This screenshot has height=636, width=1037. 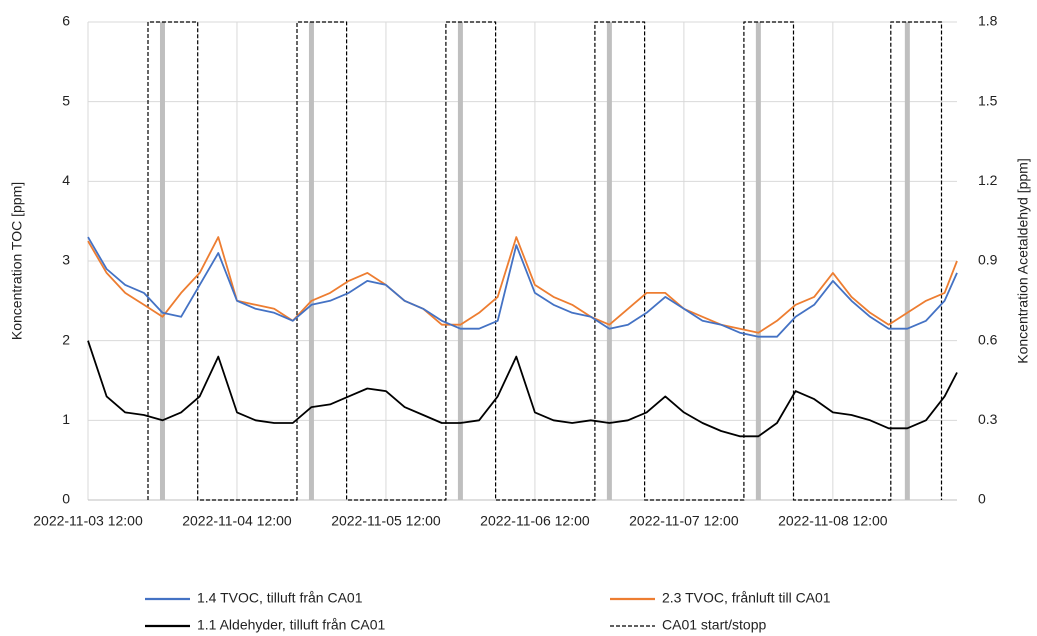 What do you see at coordinates (714, 625) in the screenshot?
I see `legend-label: CA01 start/stopp` at bounding box center [714, 625].